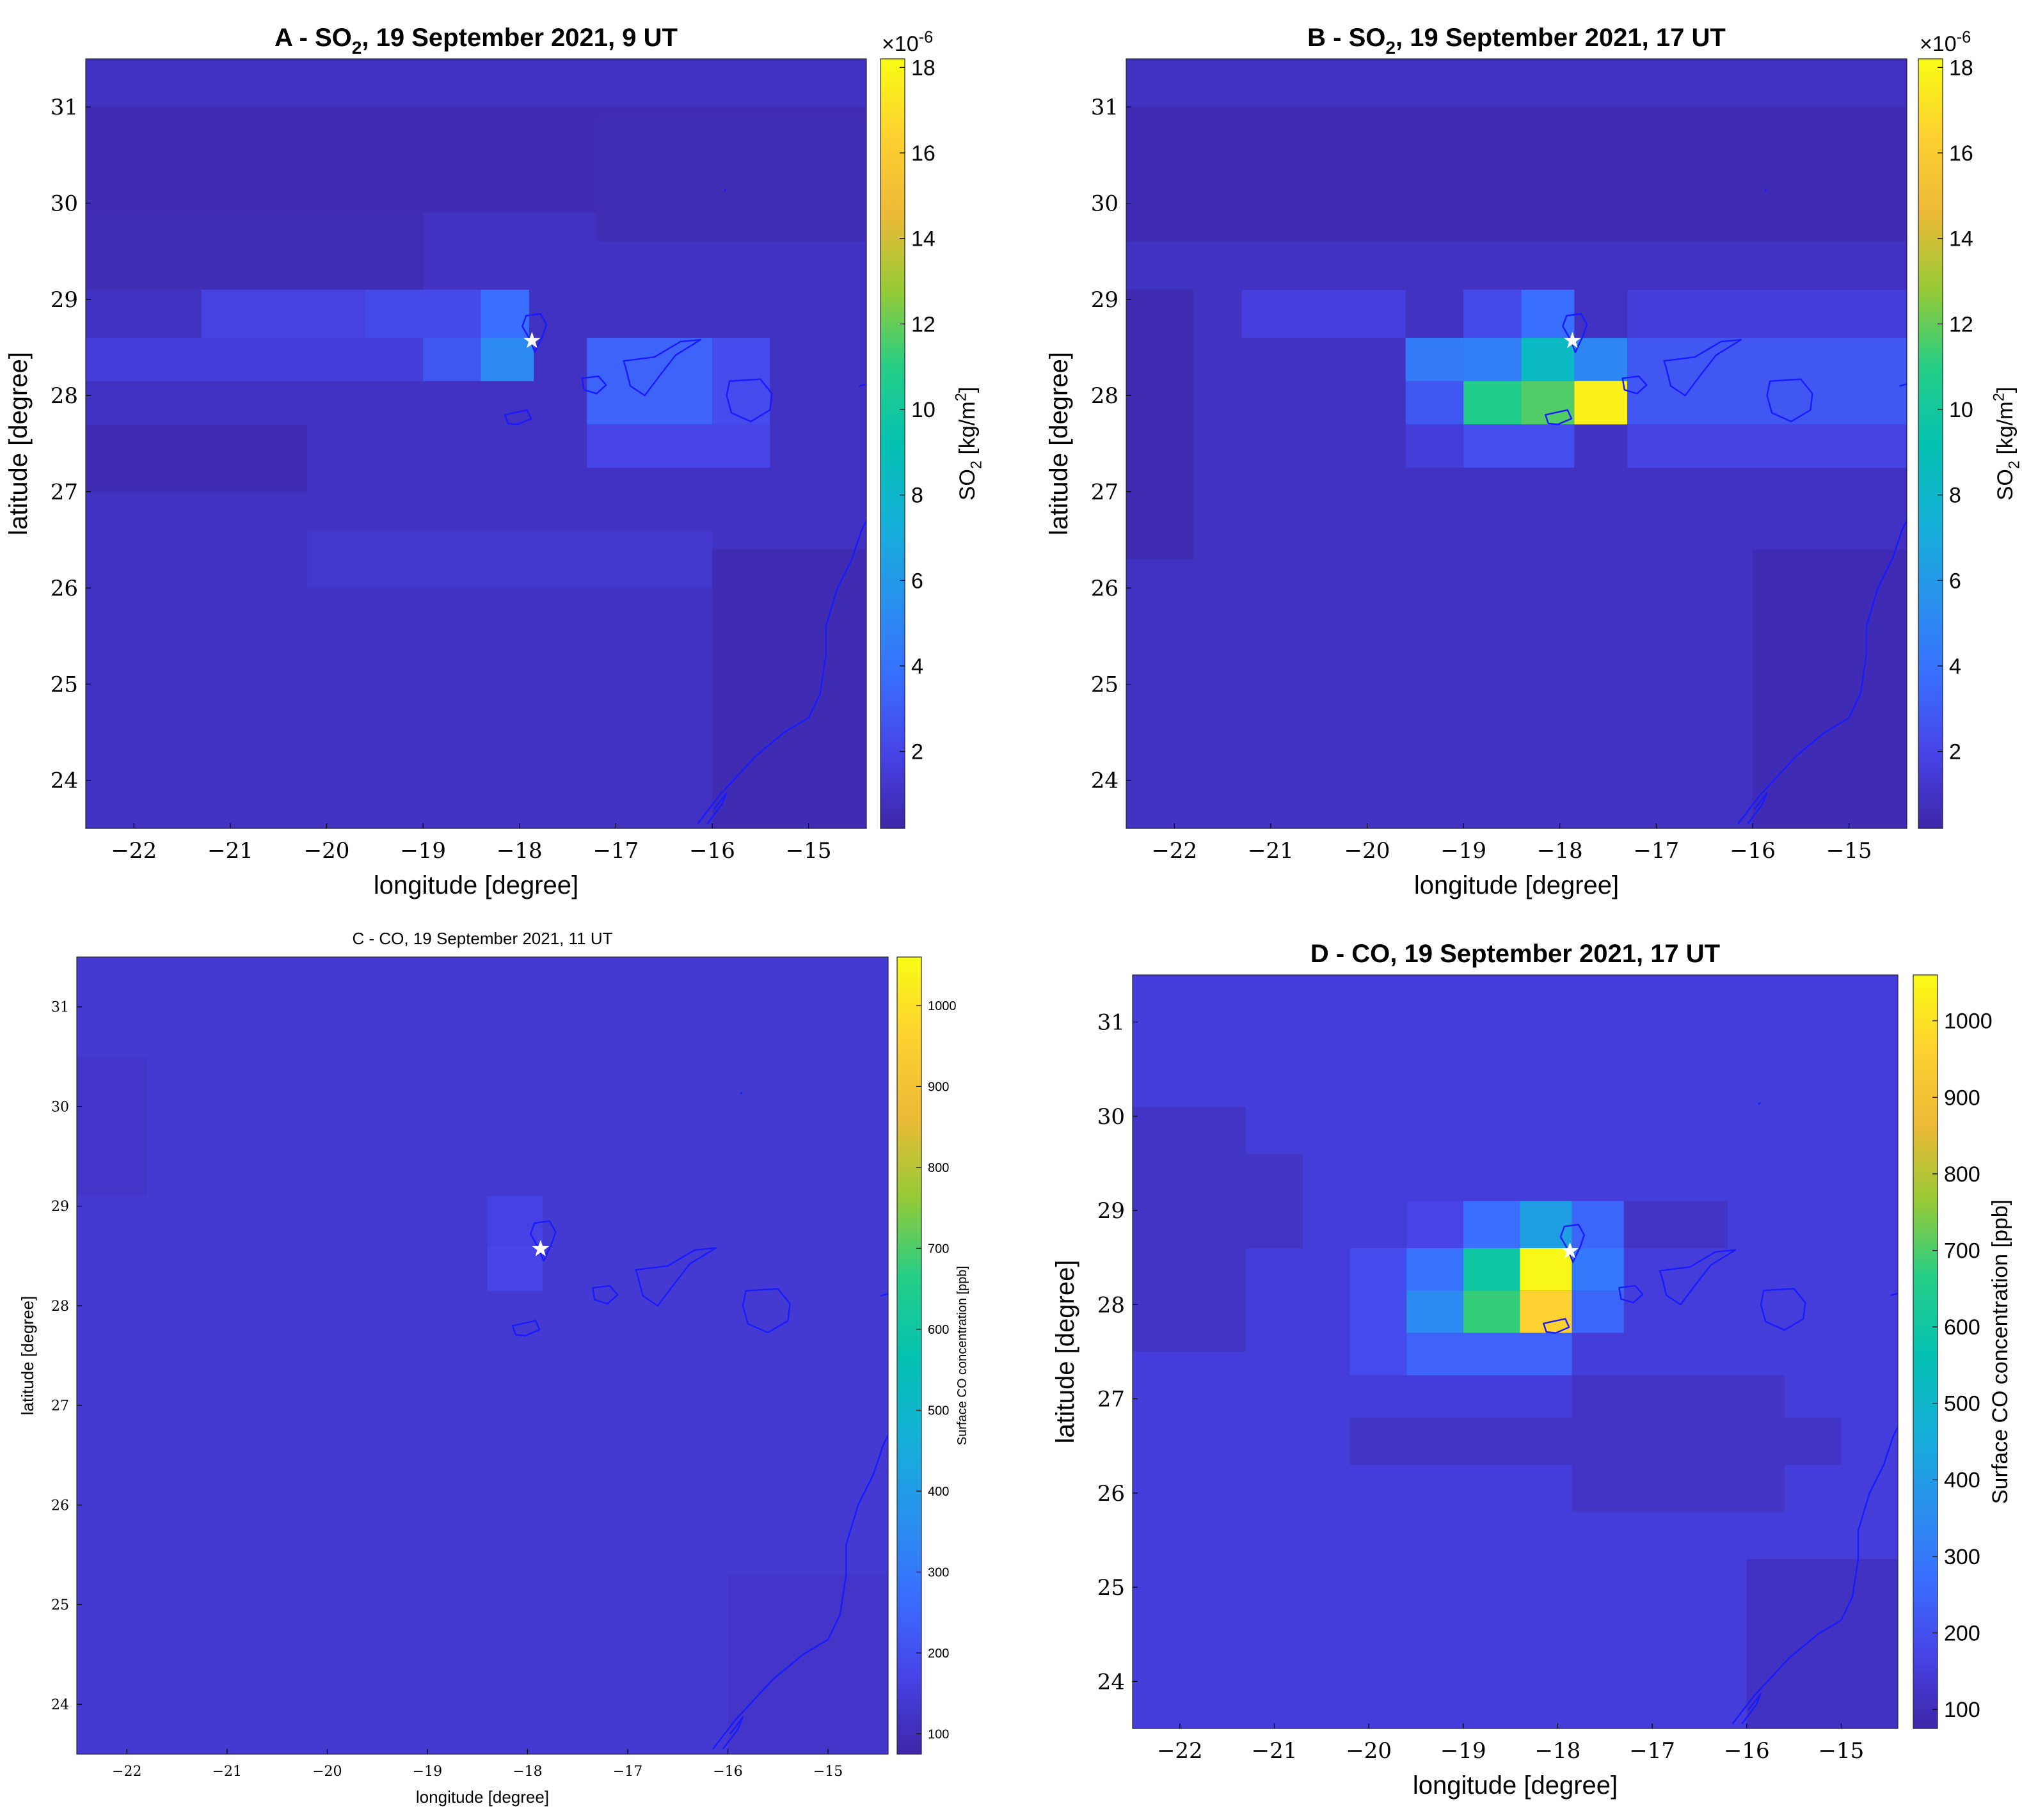 The image size is (2038, 1820). Describe the element at coordinates (60, 1307) in the screenshot. I see `y-tick-label: 28` at that location.